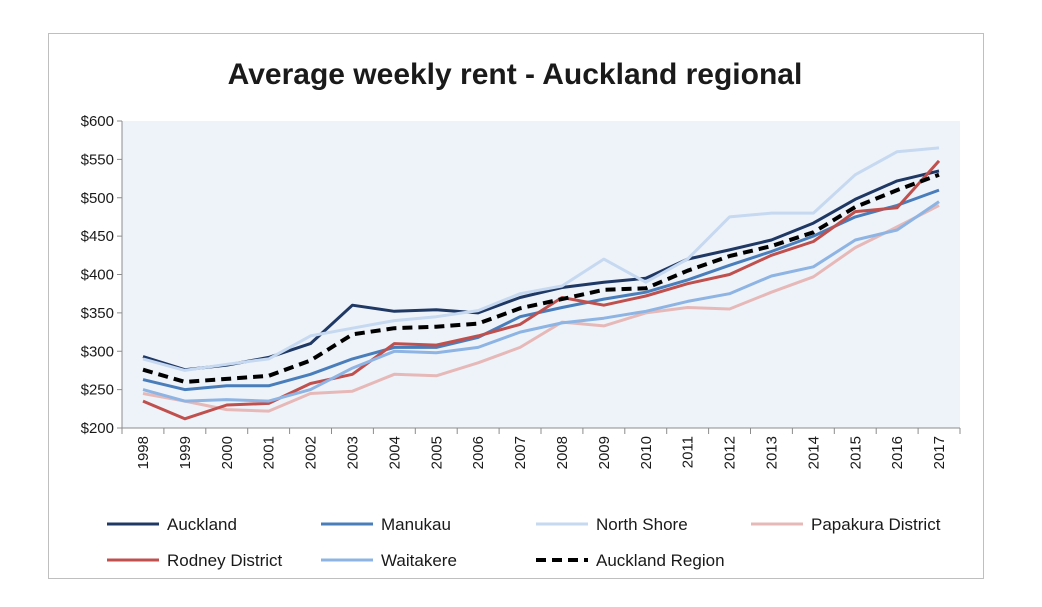 The height and width of the screenshot is (607, 1042). What do you see at coordinates (97, 275) in the screenshot?
I see `y-tick-label: $400` at bounding box center [97, 275].